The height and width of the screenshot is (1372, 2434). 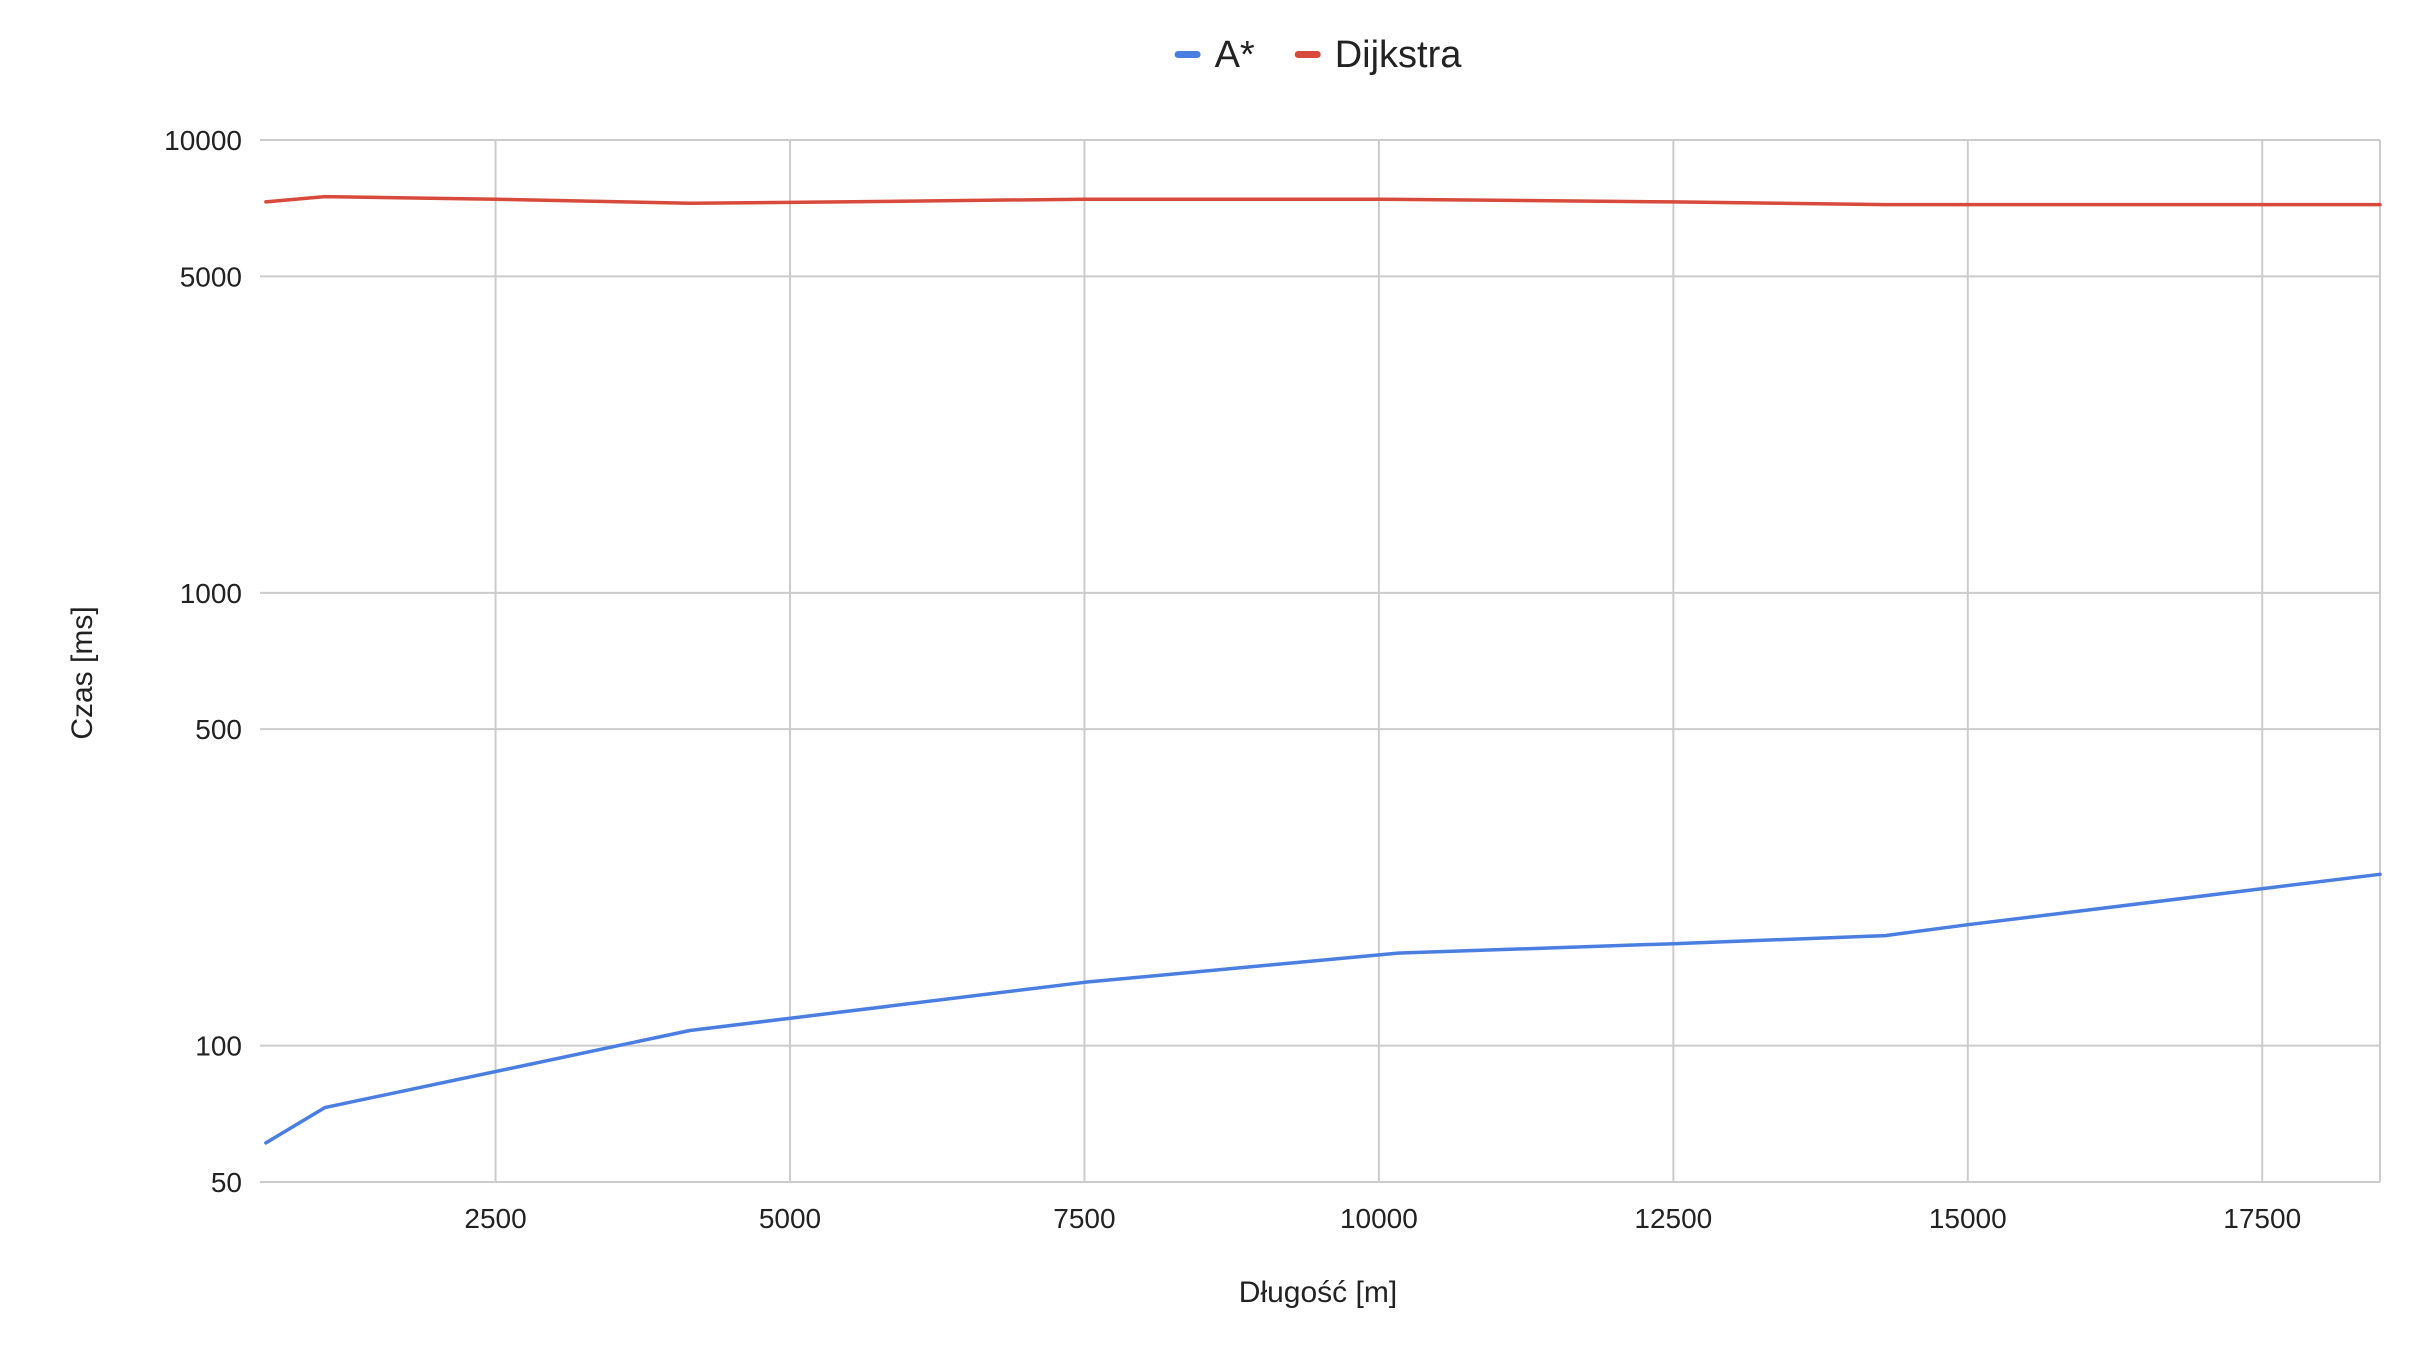 What do you see at coordinates (1187, 54) in the screenshot?
I see `legend-swatch-a` at bounding box center [1187, 54].